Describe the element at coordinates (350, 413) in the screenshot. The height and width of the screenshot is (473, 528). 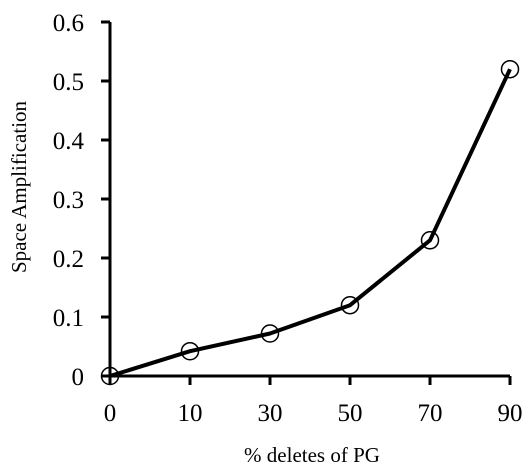
I see `x-tick-label: 50` at that location.